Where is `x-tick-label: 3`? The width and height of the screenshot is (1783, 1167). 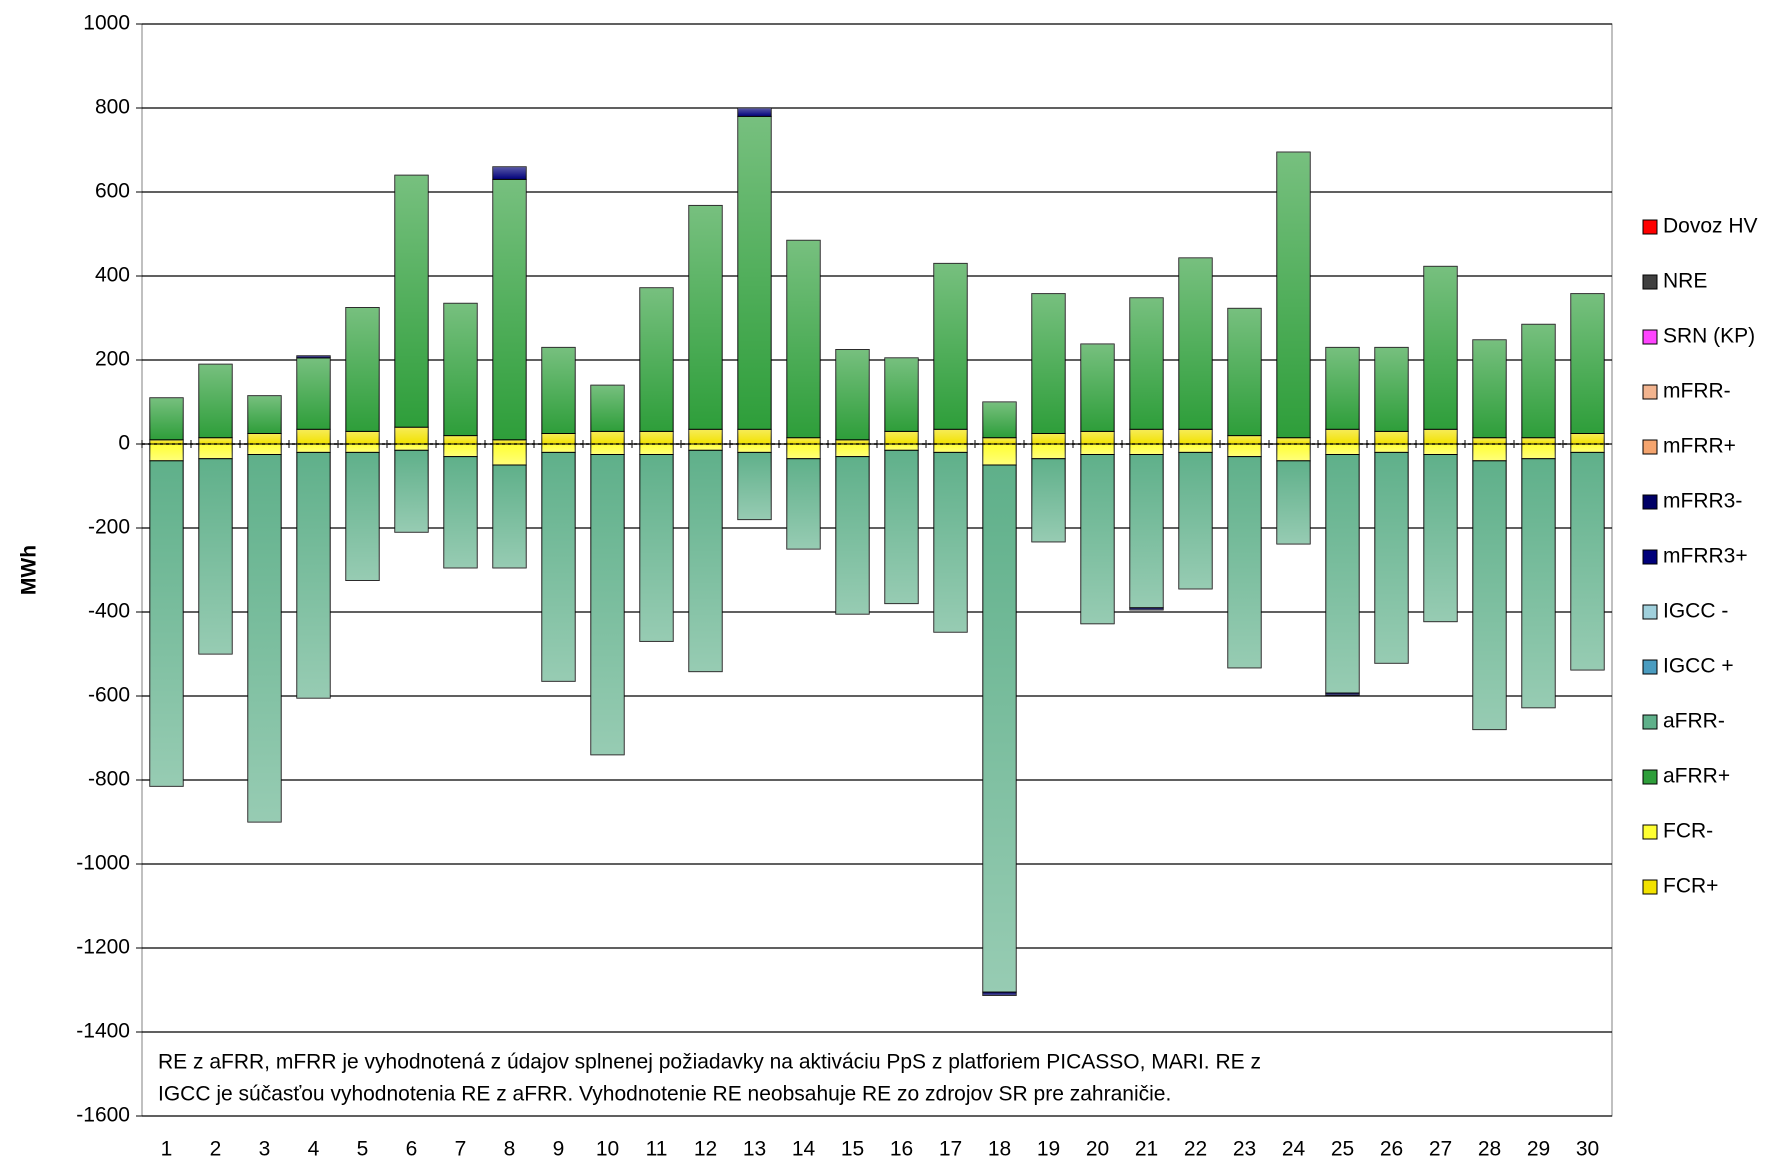 x-tick-label: 3 is located at coordinates (265, 1149).